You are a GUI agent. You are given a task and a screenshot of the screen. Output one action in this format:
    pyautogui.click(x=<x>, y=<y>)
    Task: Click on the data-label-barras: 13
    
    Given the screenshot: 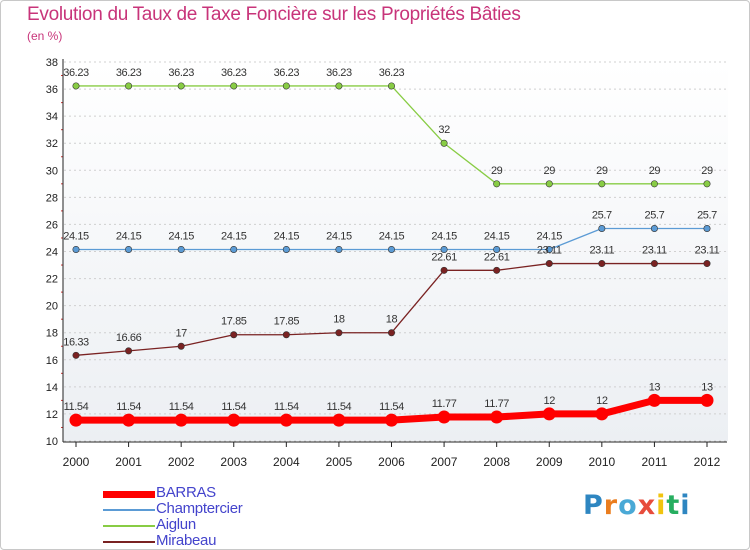 What is the action you would take?
    pyautogui.click(x=655, y=387)
    